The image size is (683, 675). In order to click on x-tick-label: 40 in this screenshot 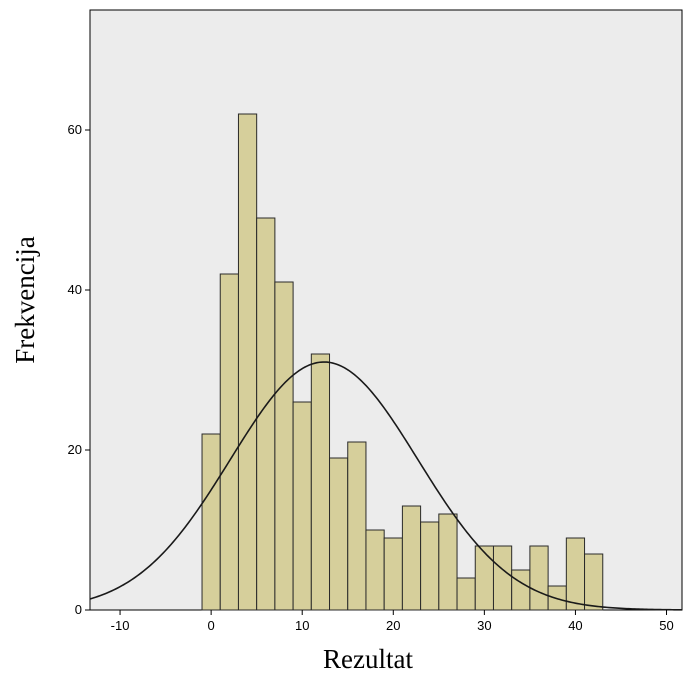, I will do `click(575, 625)`.